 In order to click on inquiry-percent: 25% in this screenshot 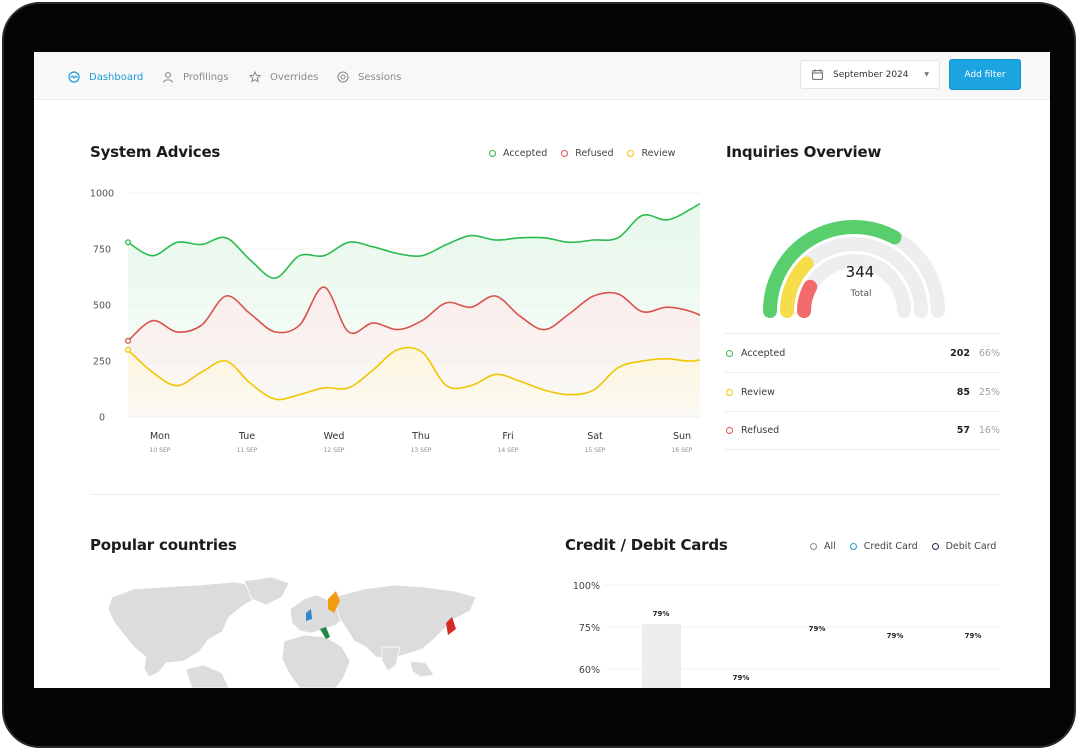, I will do `click(989, 392)`.